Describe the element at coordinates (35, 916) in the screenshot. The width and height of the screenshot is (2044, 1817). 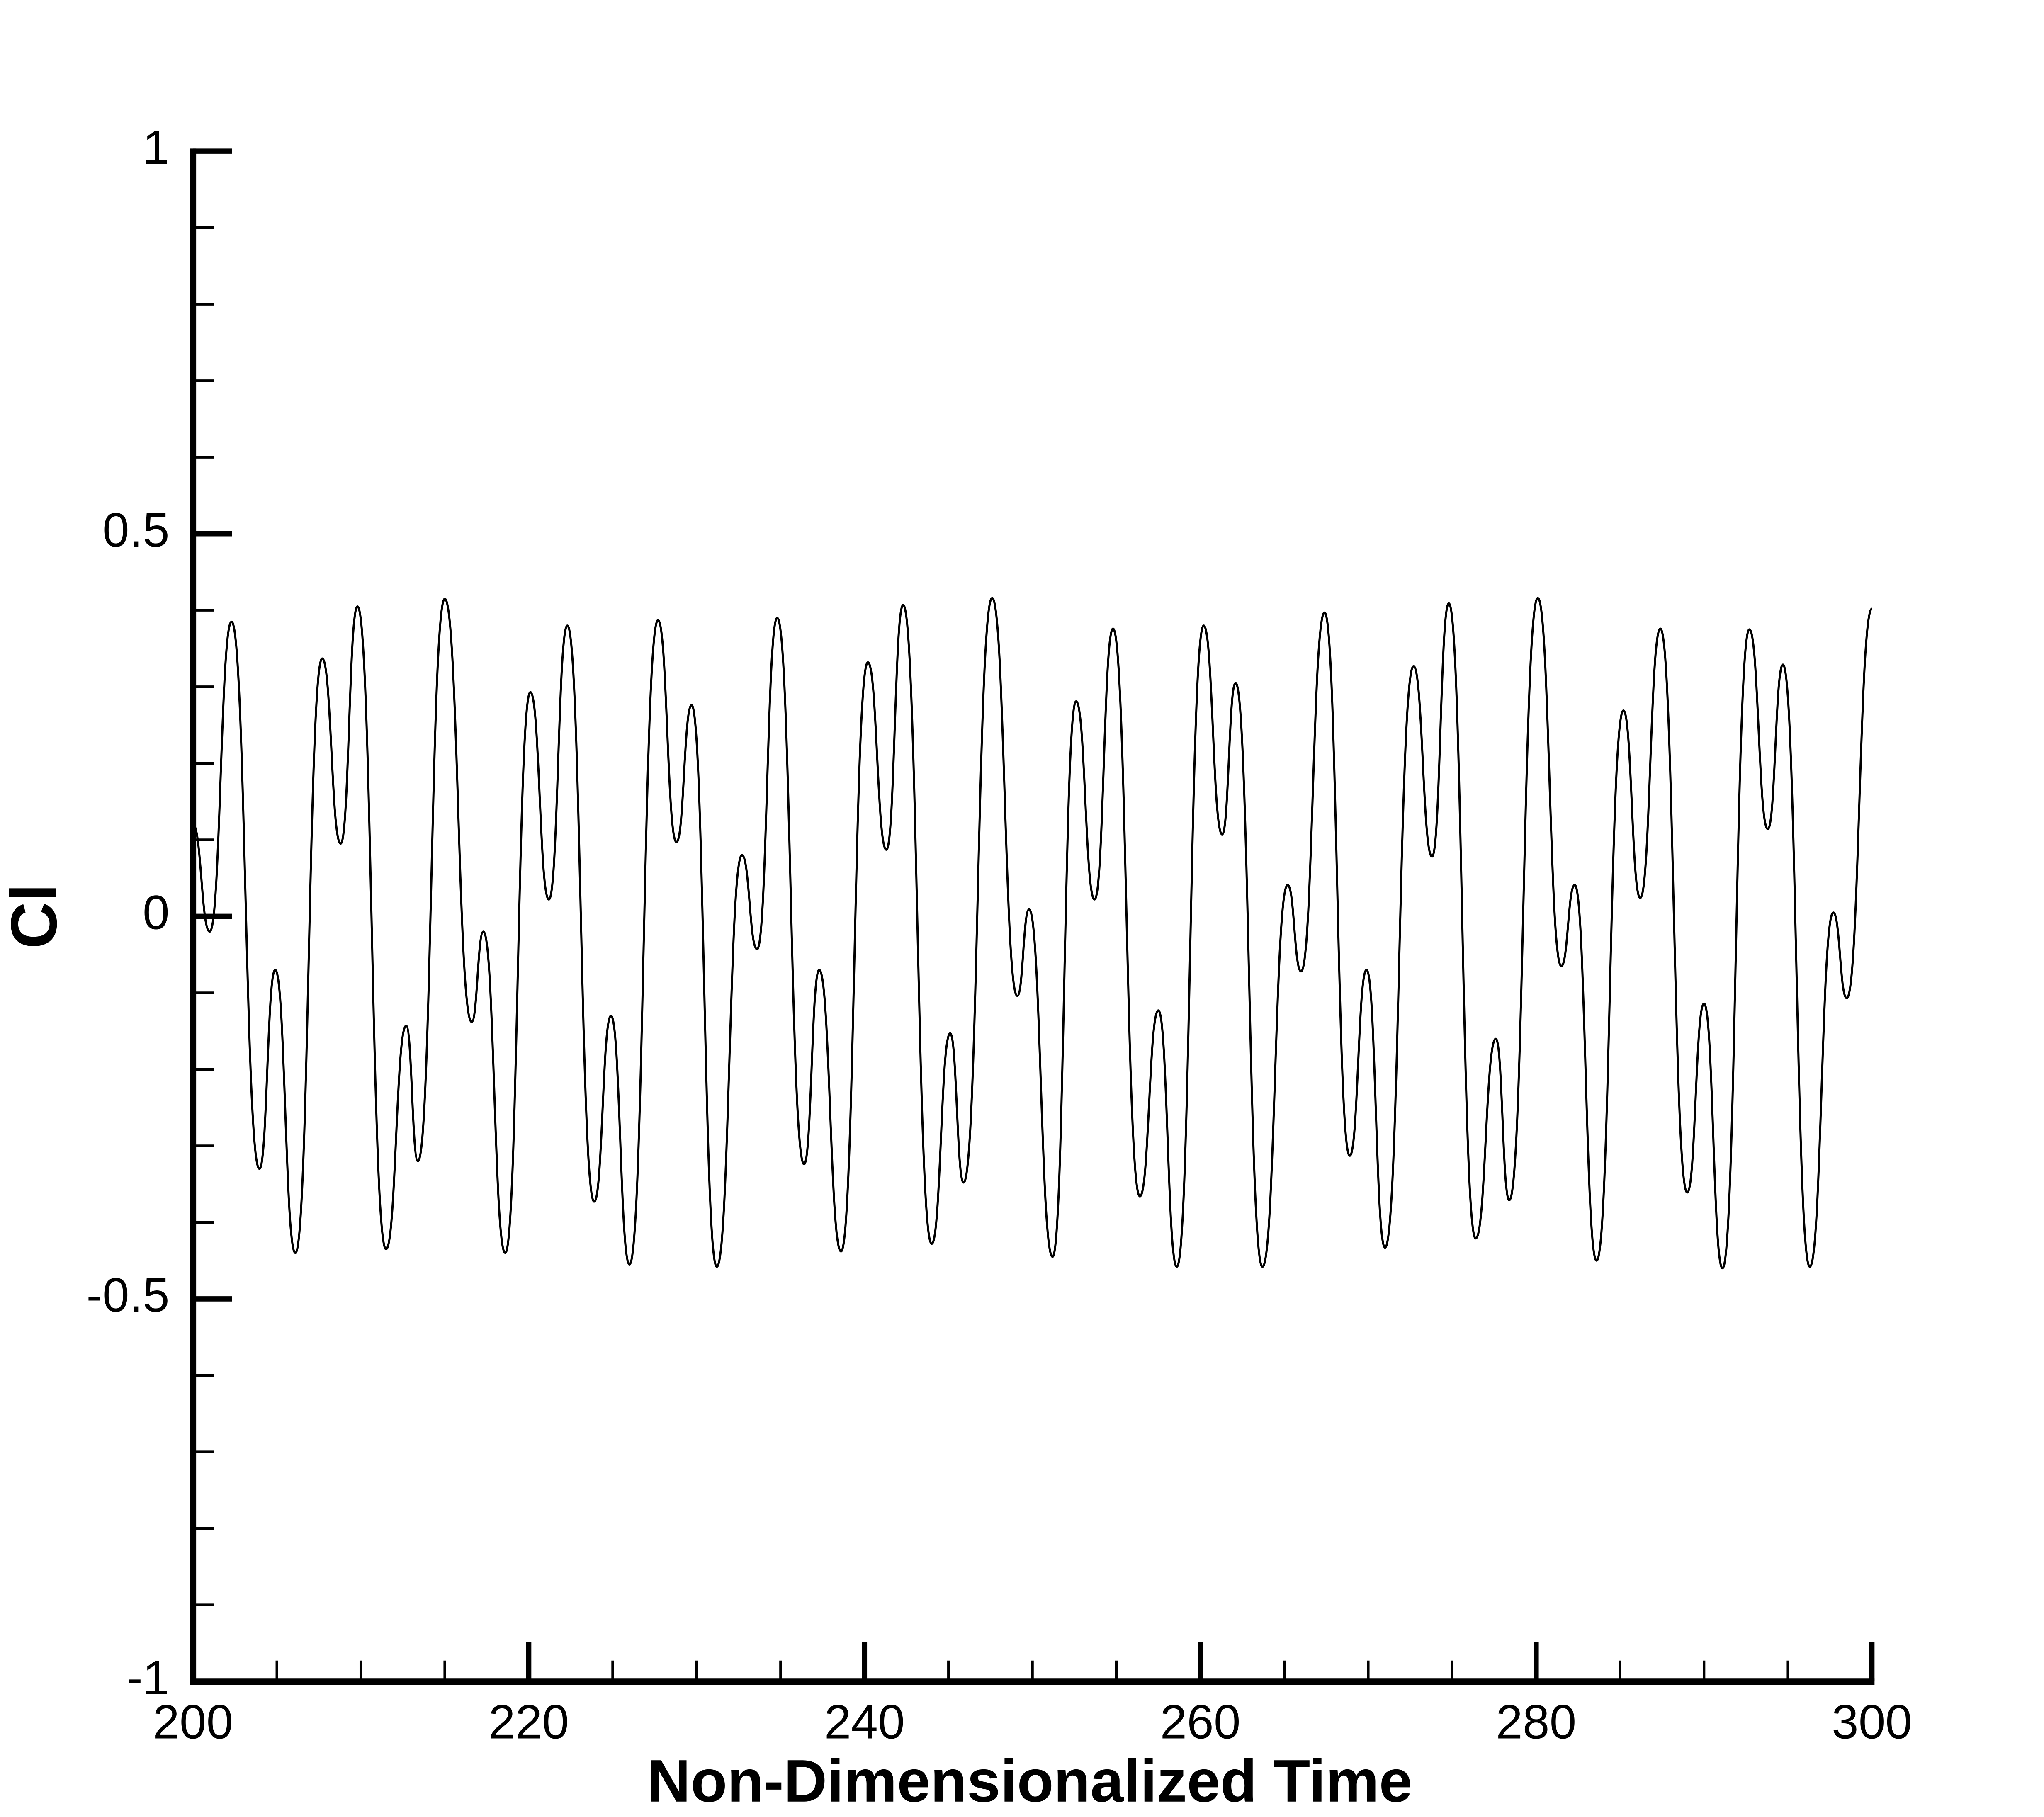
I see `y-axis-title: Cl` at that location.